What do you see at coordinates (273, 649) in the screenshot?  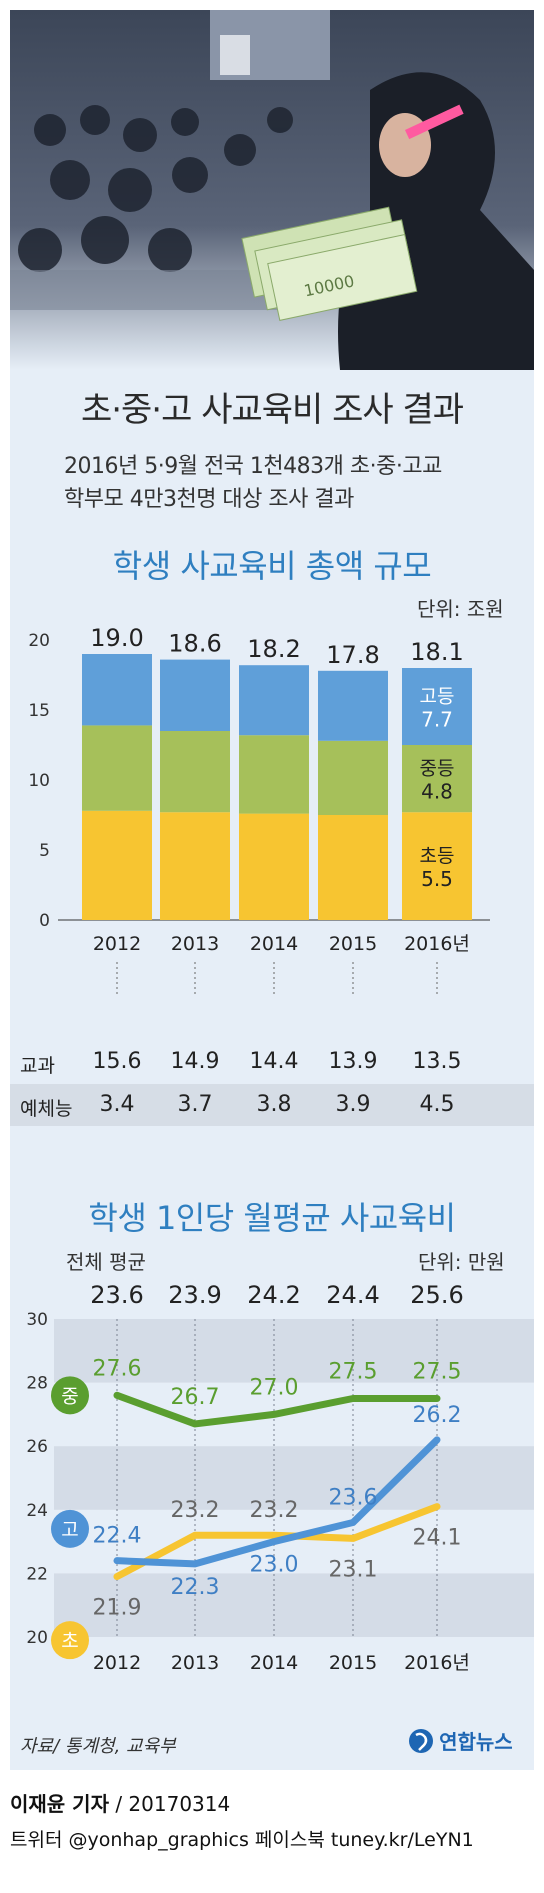 I see `bar-total-label: 18.2` at bounding box center [273, 649].